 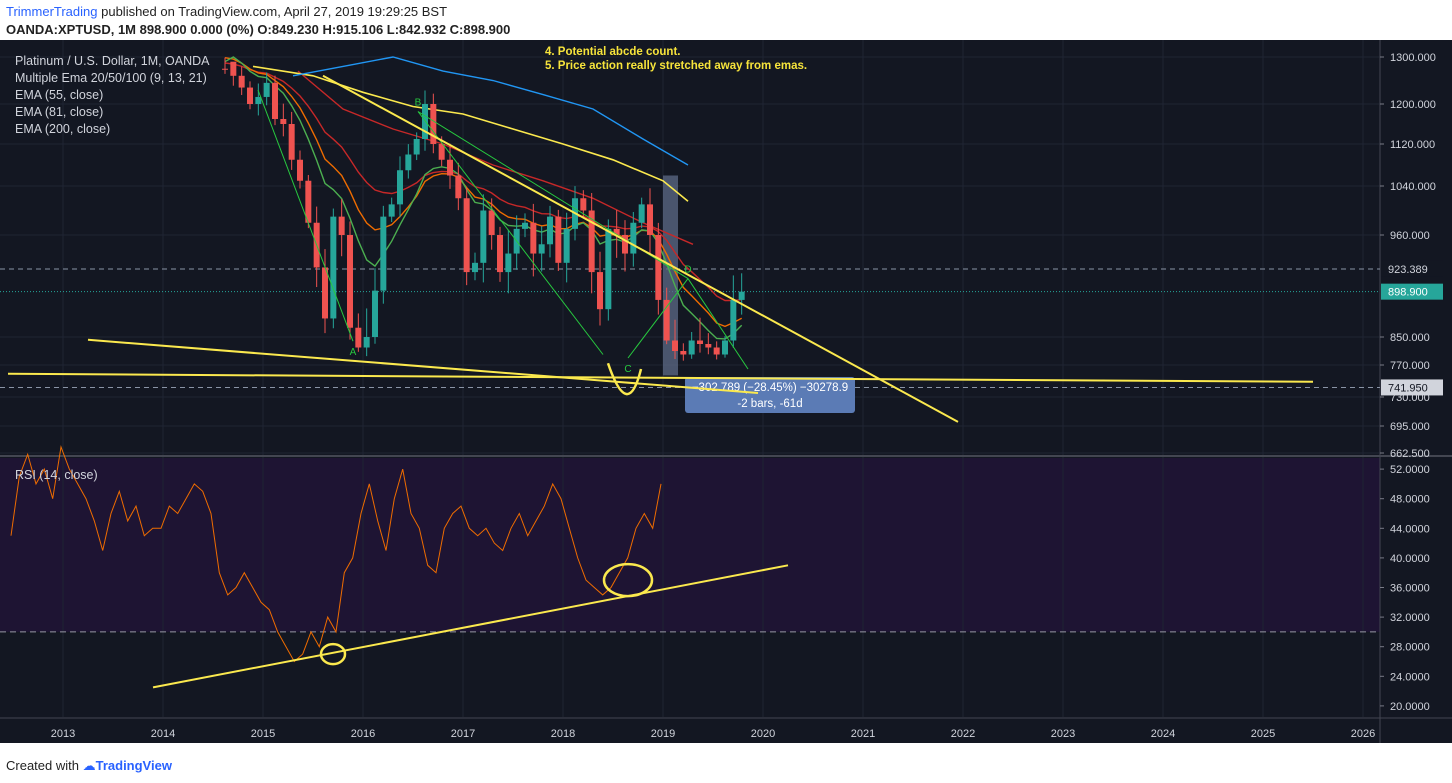 What do you see at coordinates (353, 352) in the screenshot?
I see `pattern-label: A` at bounding box center [353, 352].